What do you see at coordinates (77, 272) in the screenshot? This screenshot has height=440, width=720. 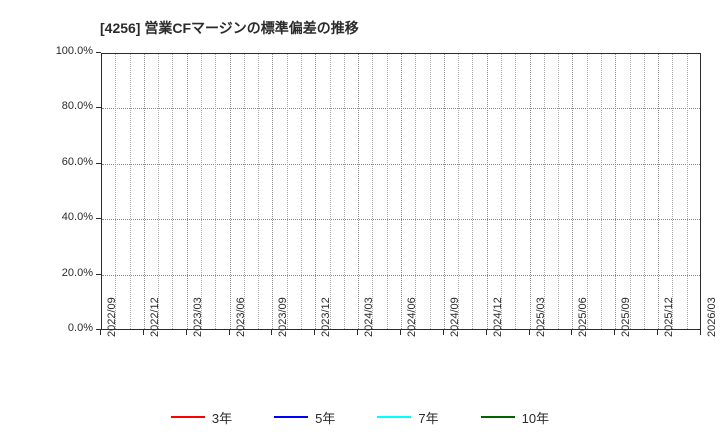 I see `y-tick-label: 20.0%` at bounding box center [77, 272].